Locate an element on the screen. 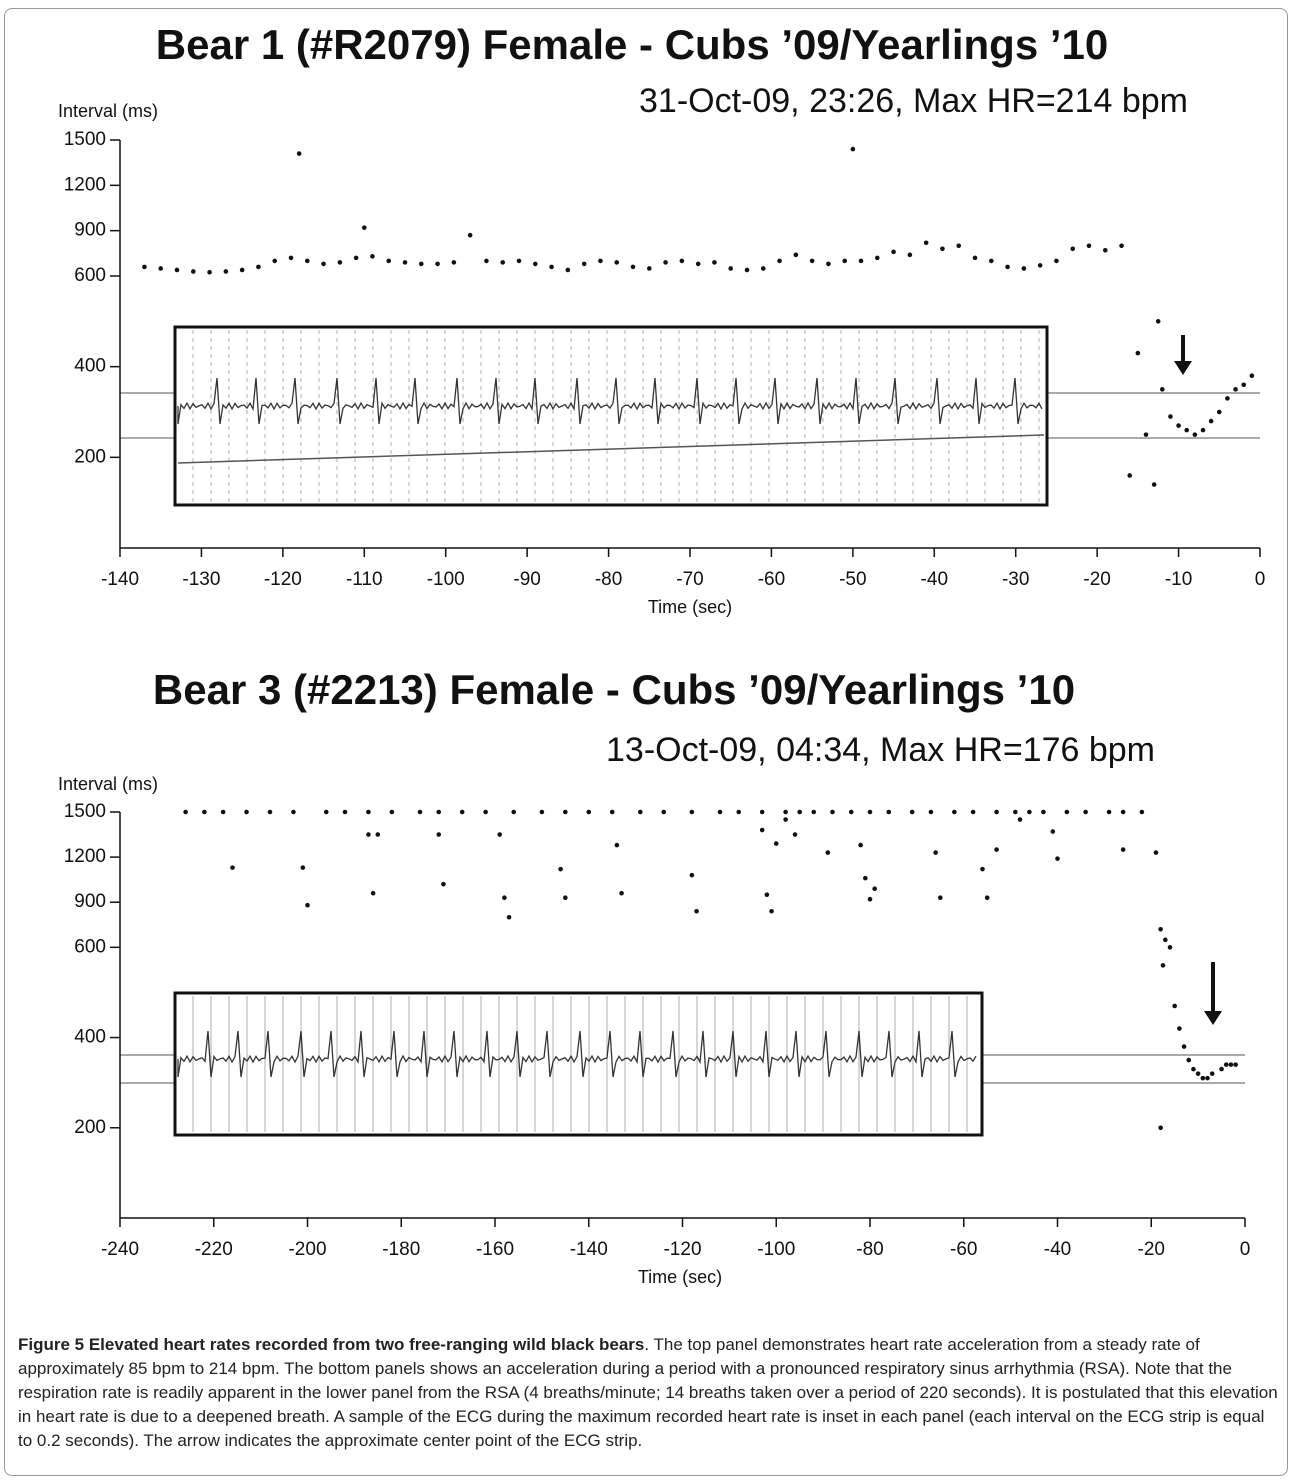 This screenshot has width=1293, height=1480. x-tick-label: -140 is located at coordinates (589, 1249).